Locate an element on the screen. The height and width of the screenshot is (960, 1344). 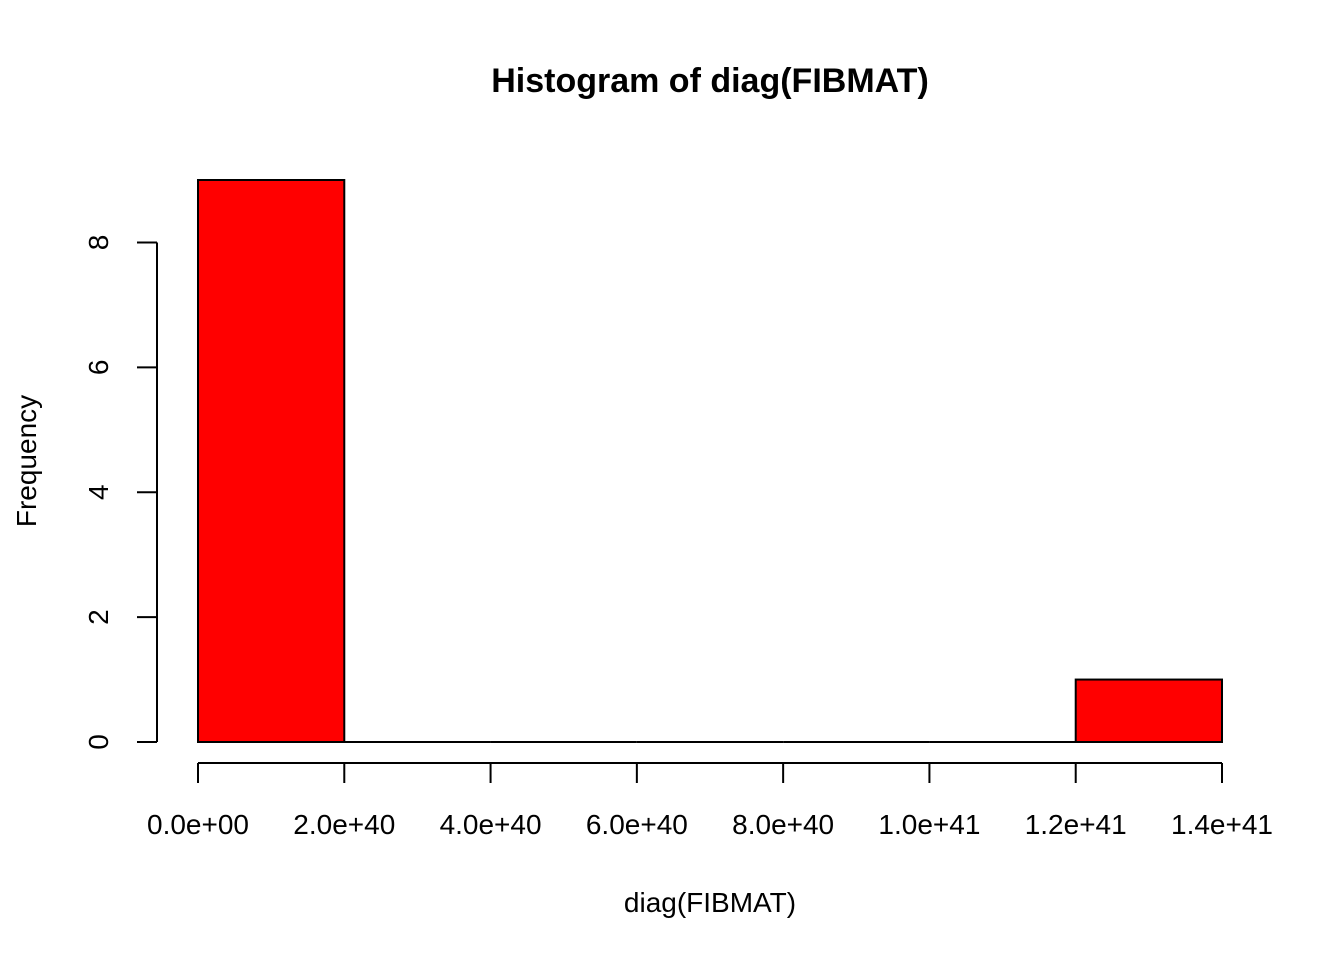
x-tick-label-6: 1.2e+41 is located at coordinates (1076, 824).